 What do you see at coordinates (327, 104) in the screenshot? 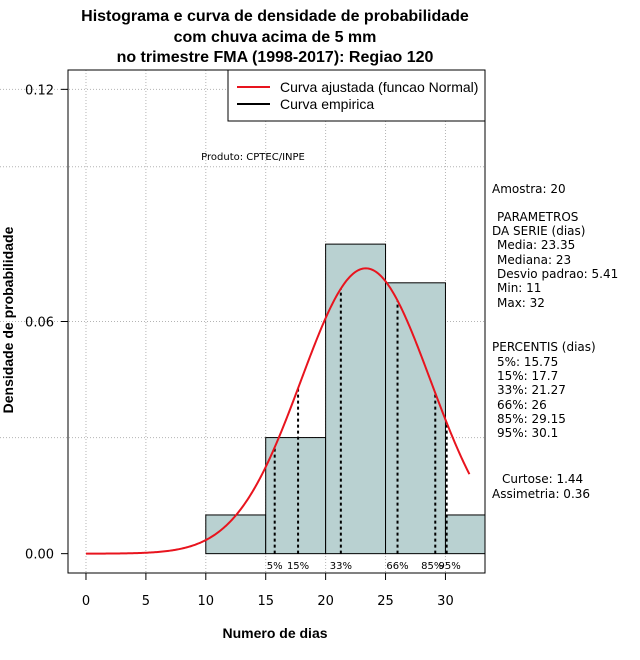
I see `legend-label: Curva empirica` at bounding box center [327, 104].